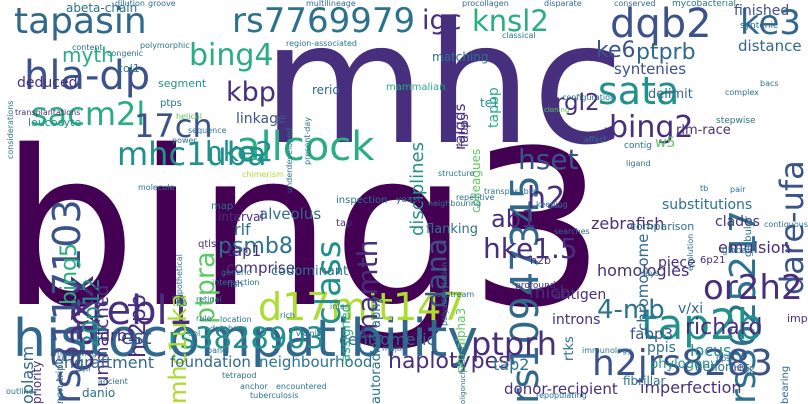 This screenshot has width=808, height=404. I want to click on word-syntenic: syntenic, so click(759, 26).